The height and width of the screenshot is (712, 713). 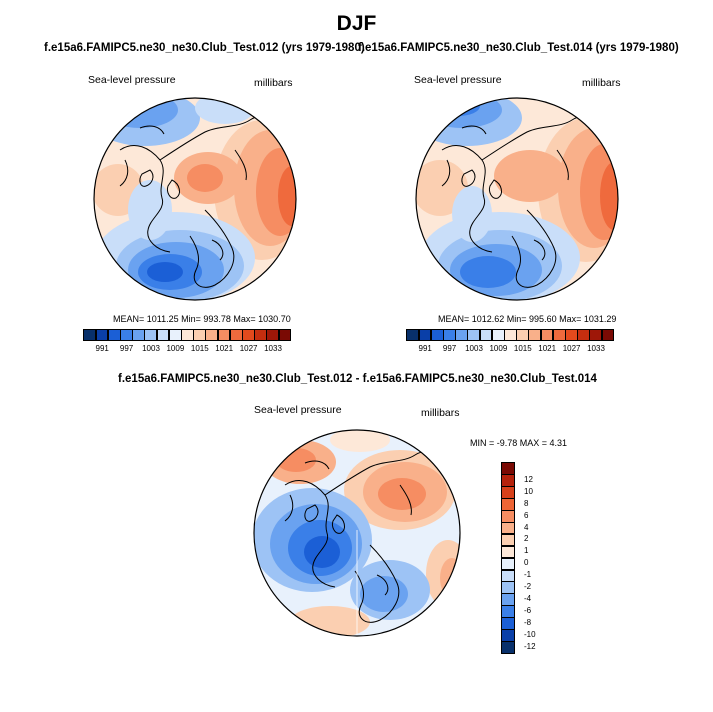 I want to click on diff-stats: MIN = -9.78 MAX = 4.31, so click(x=519, y=443).